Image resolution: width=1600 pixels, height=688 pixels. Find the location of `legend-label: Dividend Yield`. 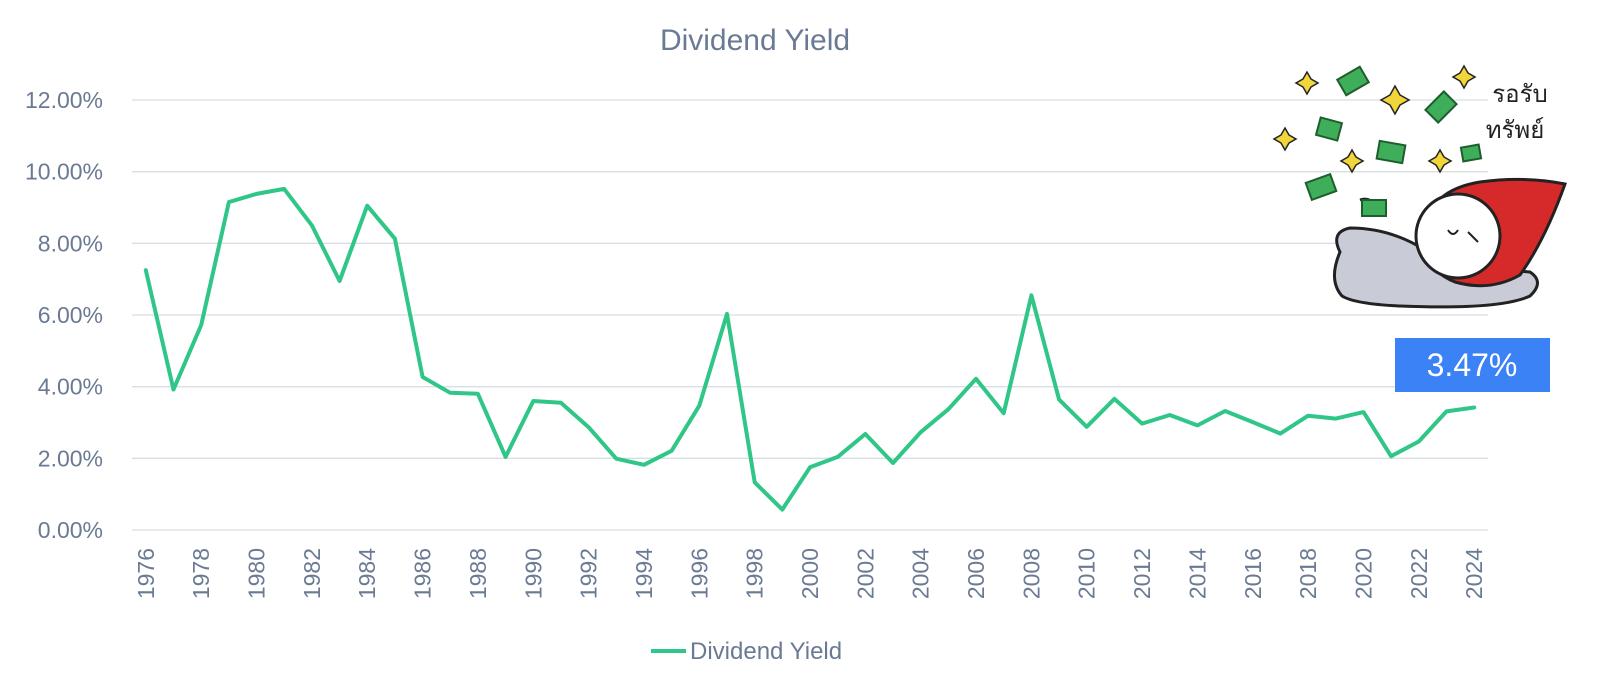

legend-label: Dividend Yield is located at coordinates (766, 651).